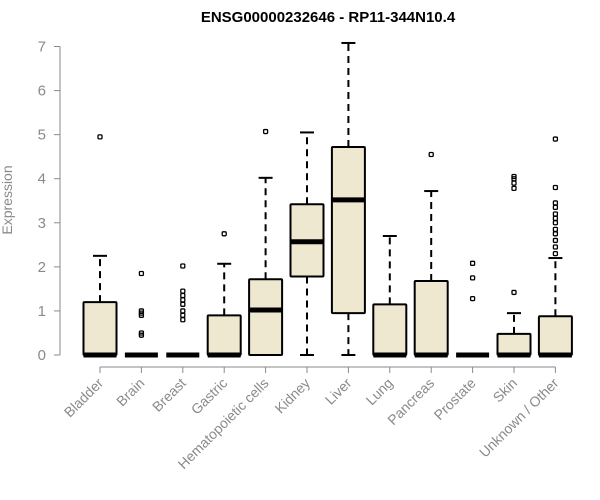 This screenshot has height=500, width=600. Describe the element at coordinates (7, 199) in the screenshot. I see `y-axis-label: Expression` at that location.